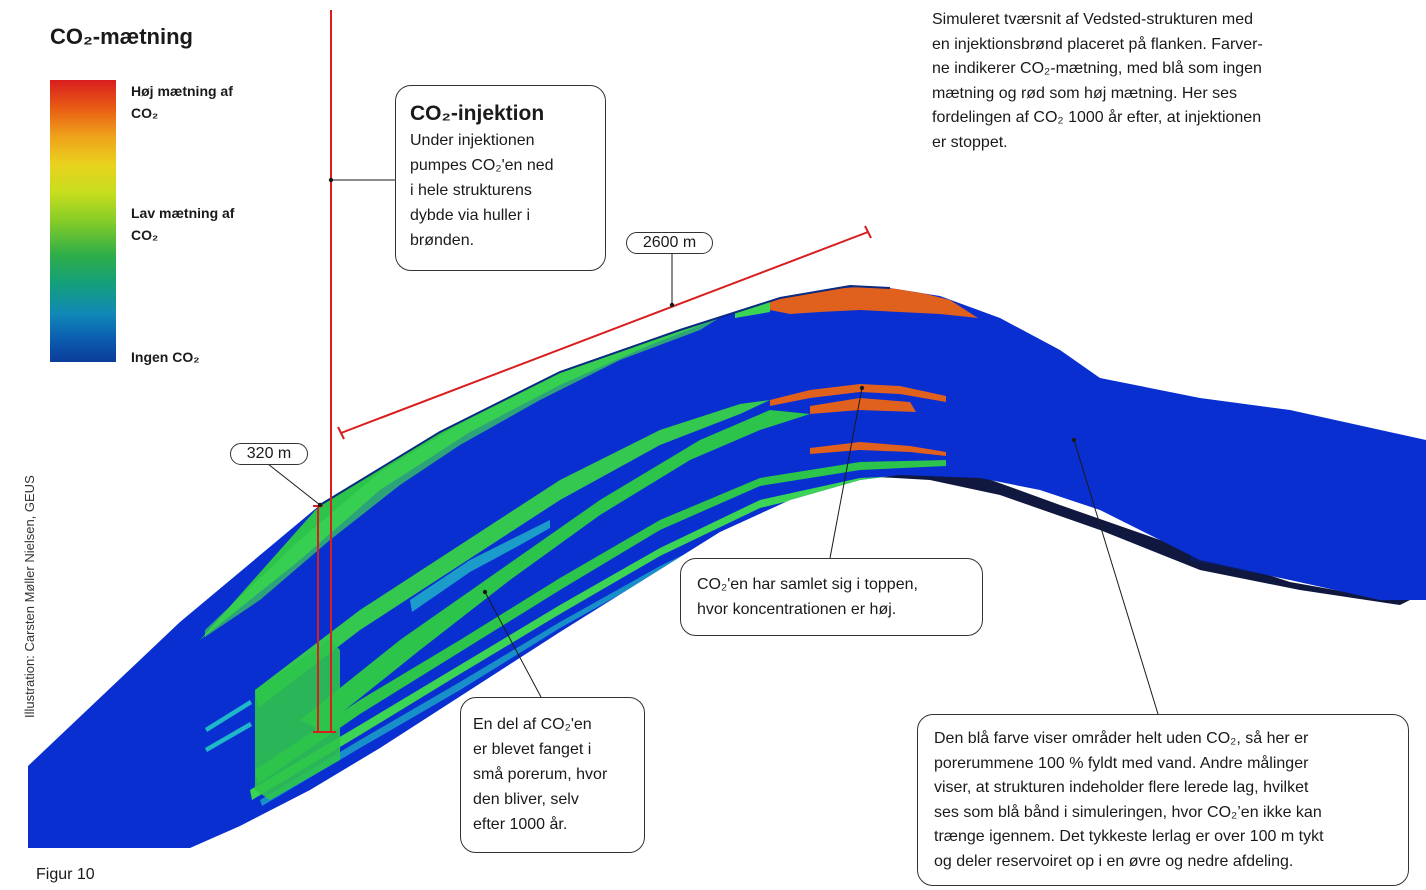 This screenshot has height=890, width=1426. What do you see at coordinates (470, 215) in the screenshot?
I see `callout-line: dybde via huller i` at bounding box center [470, 215].